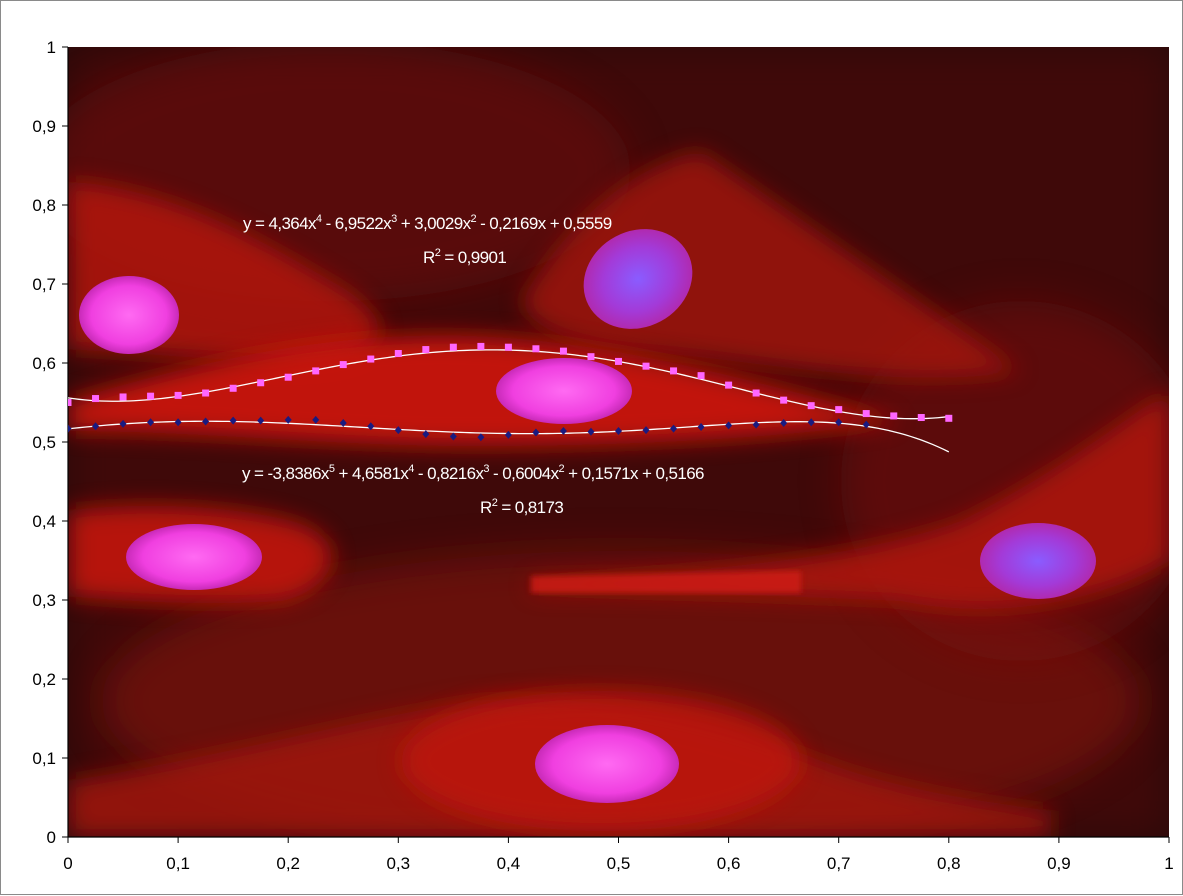 This screenshot has width=1183, height=896. I want to click on trendline-r2-2: R2 = 0,8173, so click(521, 507).